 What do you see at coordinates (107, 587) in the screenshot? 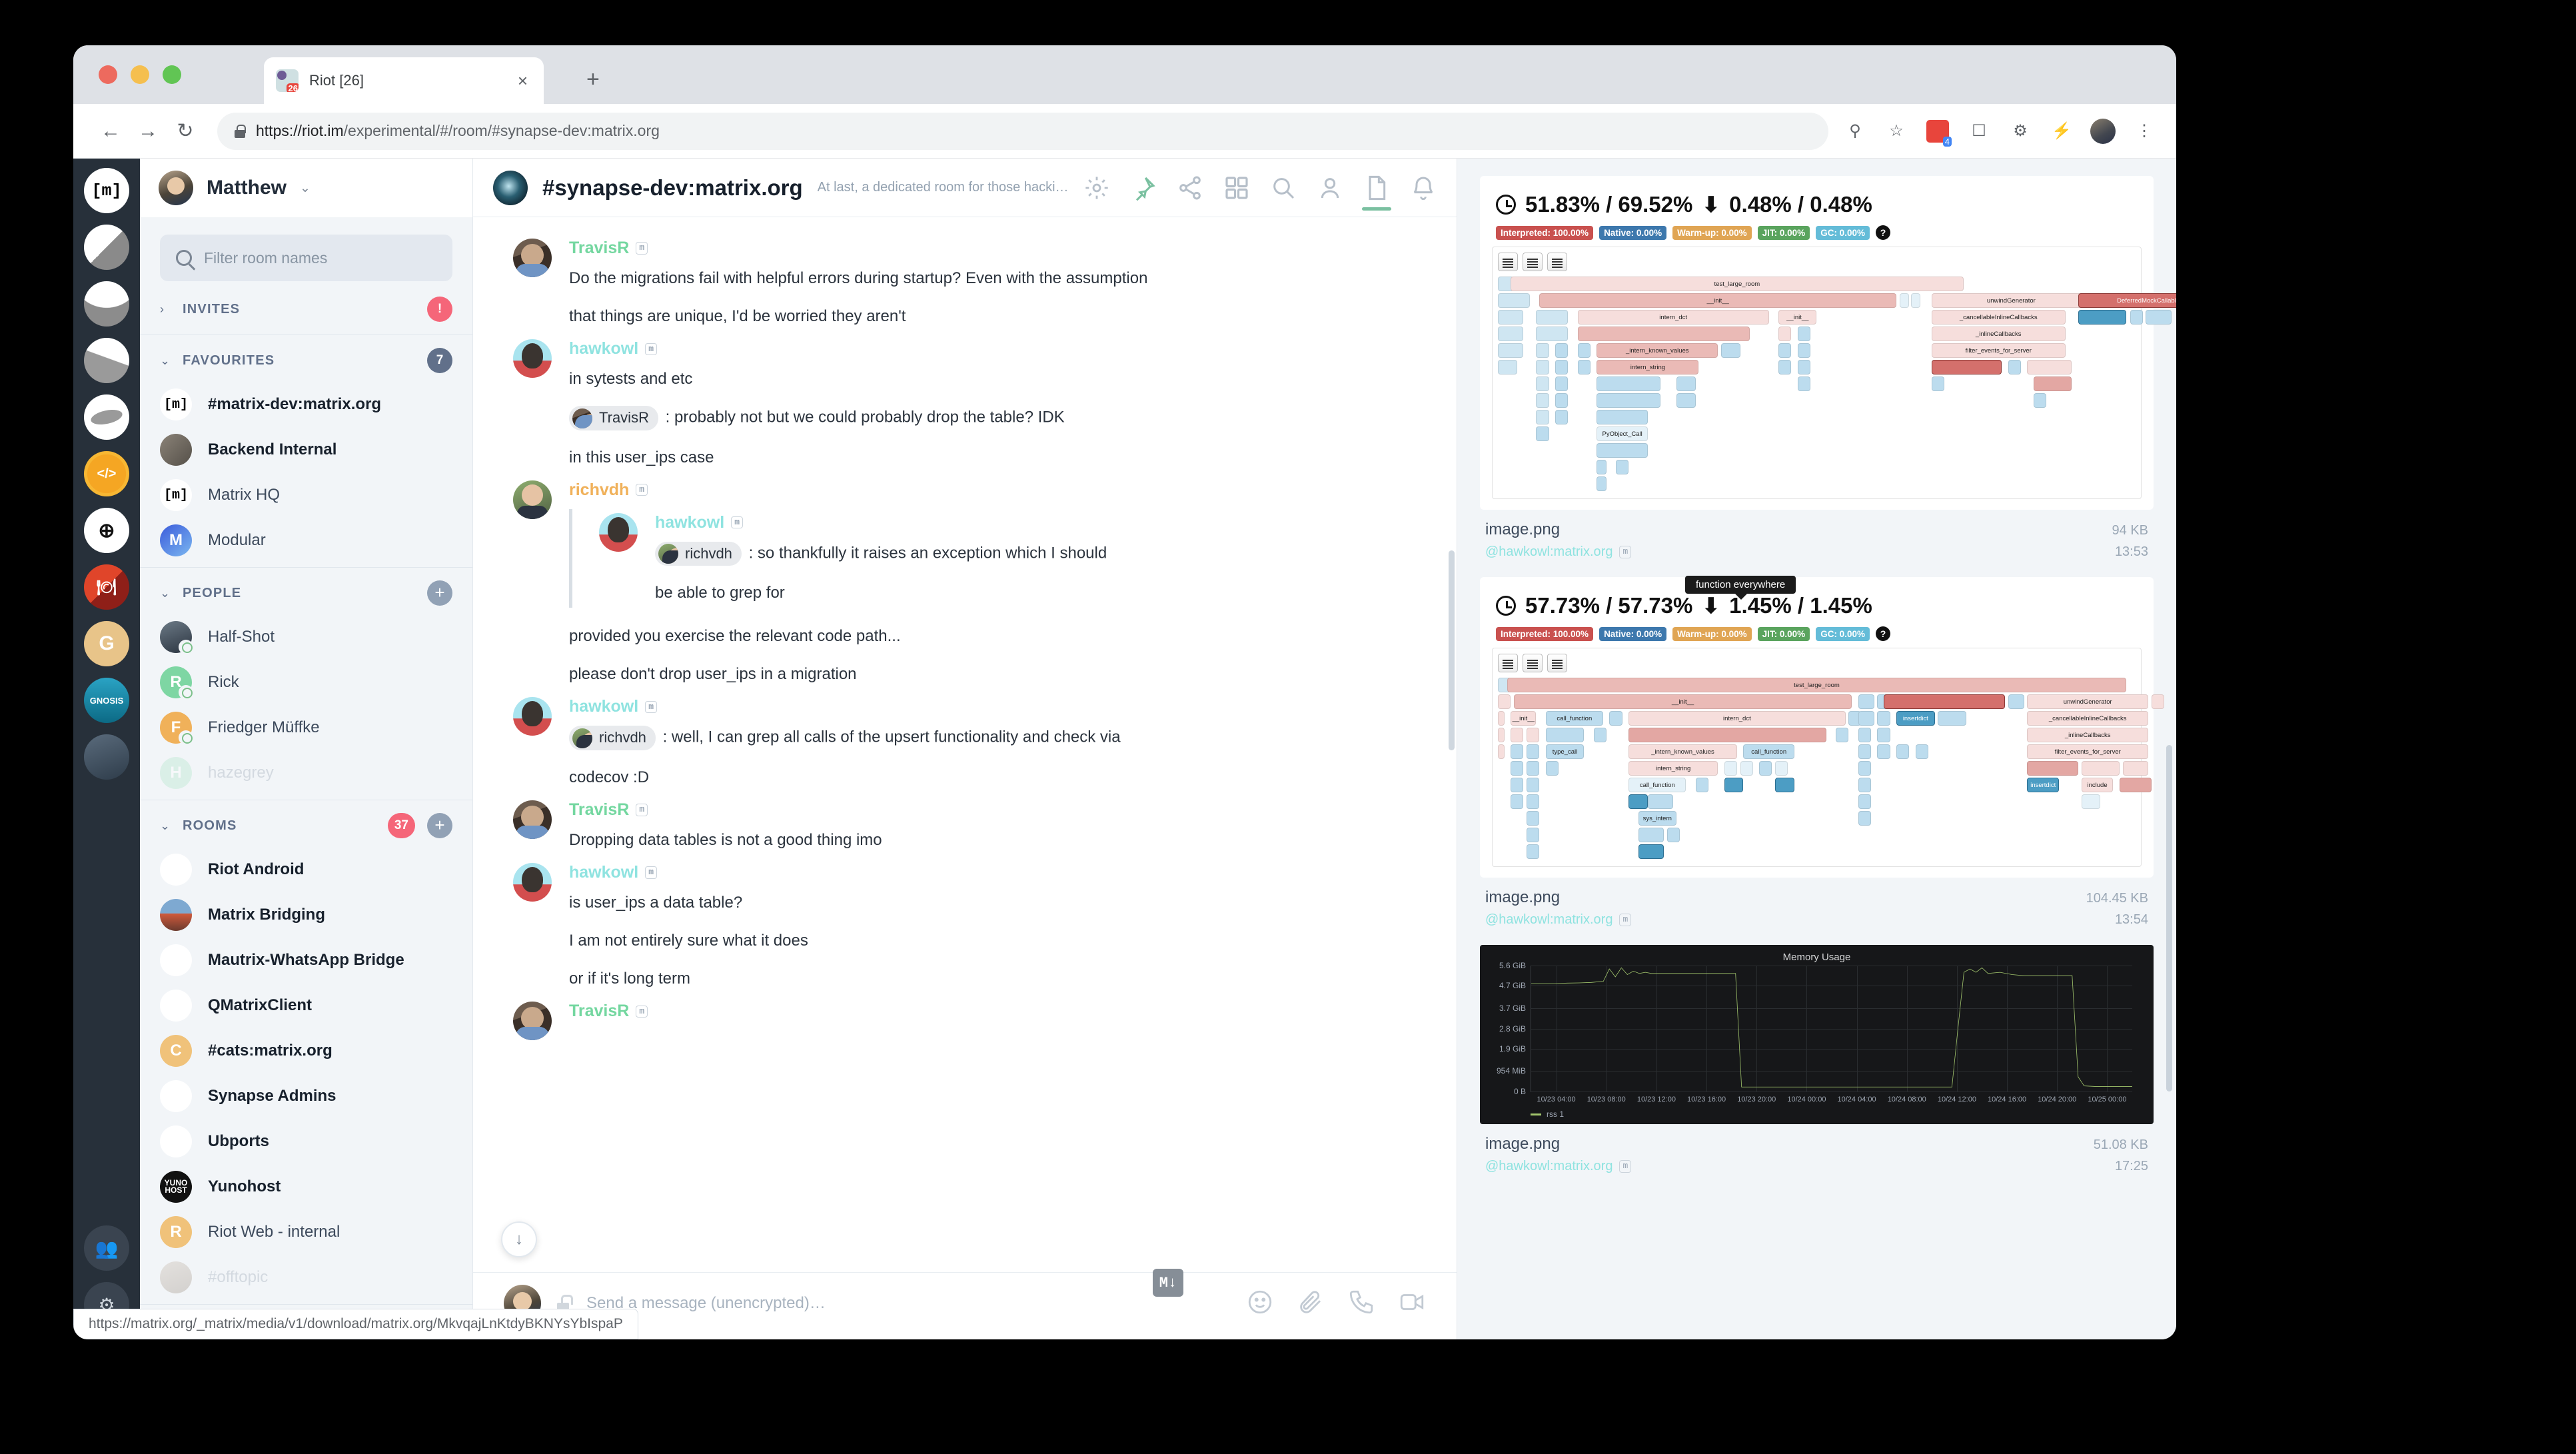
I see `group-food: 🍽` at bounding box center [107, 587].